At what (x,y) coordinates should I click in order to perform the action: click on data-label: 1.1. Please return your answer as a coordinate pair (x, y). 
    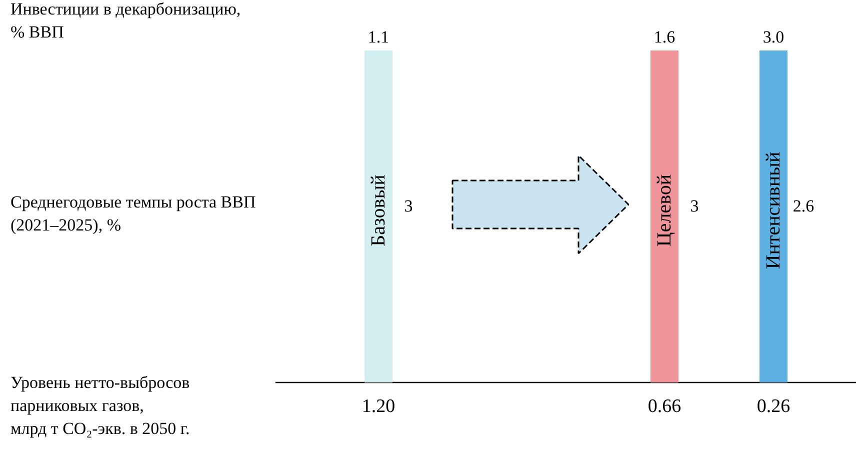
    Looking at the image, I should click on (379, 37).